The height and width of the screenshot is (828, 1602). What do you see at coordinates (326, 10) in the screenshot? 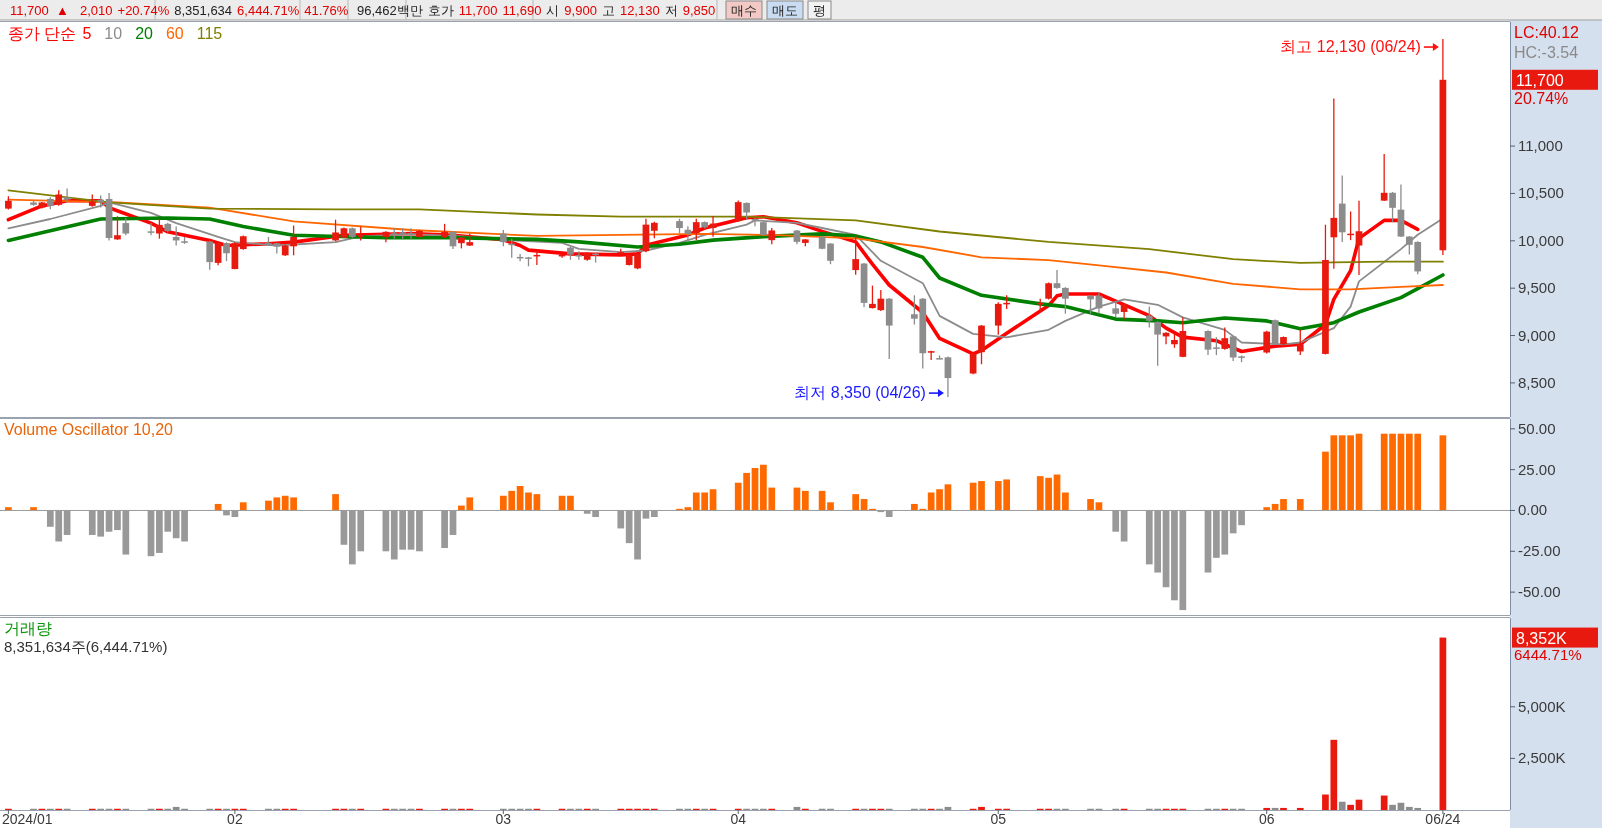
I see `text: 41.76%` at bounding box center [326, 10].